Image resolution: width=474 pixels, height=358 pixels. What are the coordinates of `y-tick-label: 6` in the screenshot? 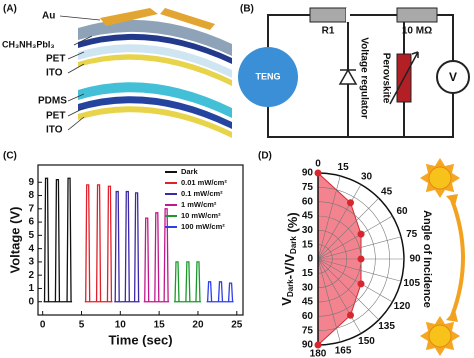 It's located at (31, 222).